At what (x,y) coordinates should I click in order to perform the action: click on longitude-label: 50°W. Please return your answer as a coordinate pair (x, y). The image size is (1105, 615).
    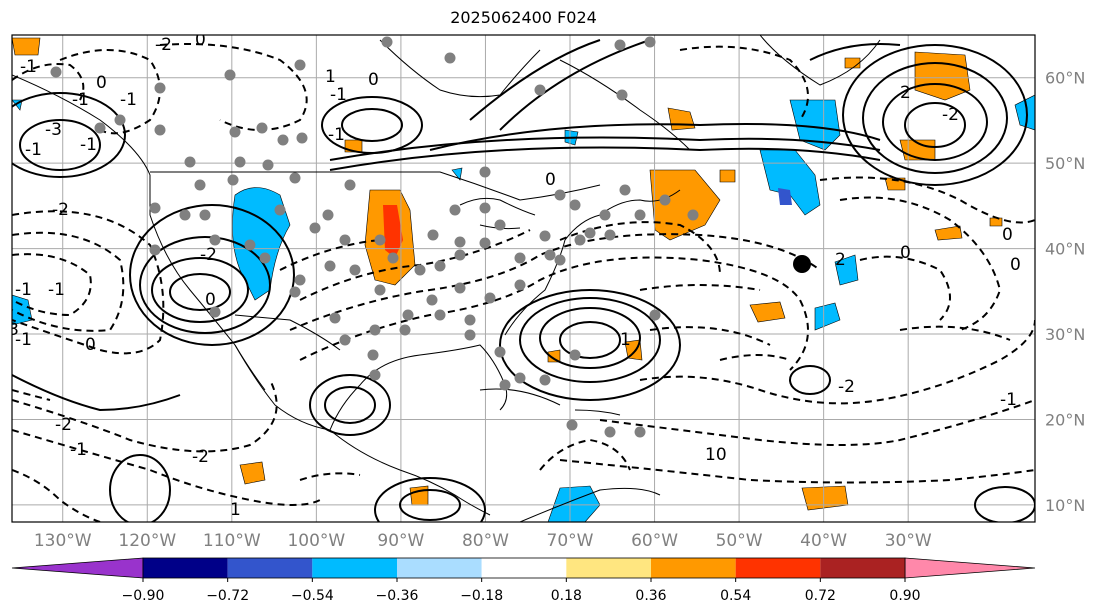
    Looking at the image, I should click on (739, 541).